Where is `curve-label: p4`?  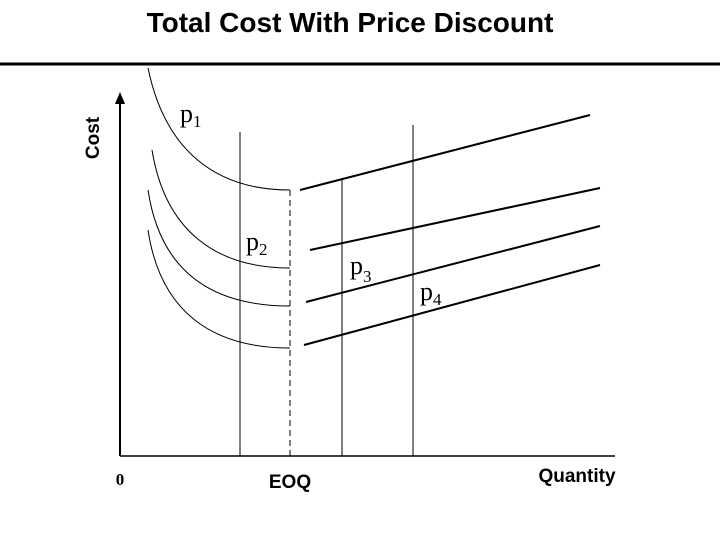
curve-label: p4 is located at coordinates (431, 293).